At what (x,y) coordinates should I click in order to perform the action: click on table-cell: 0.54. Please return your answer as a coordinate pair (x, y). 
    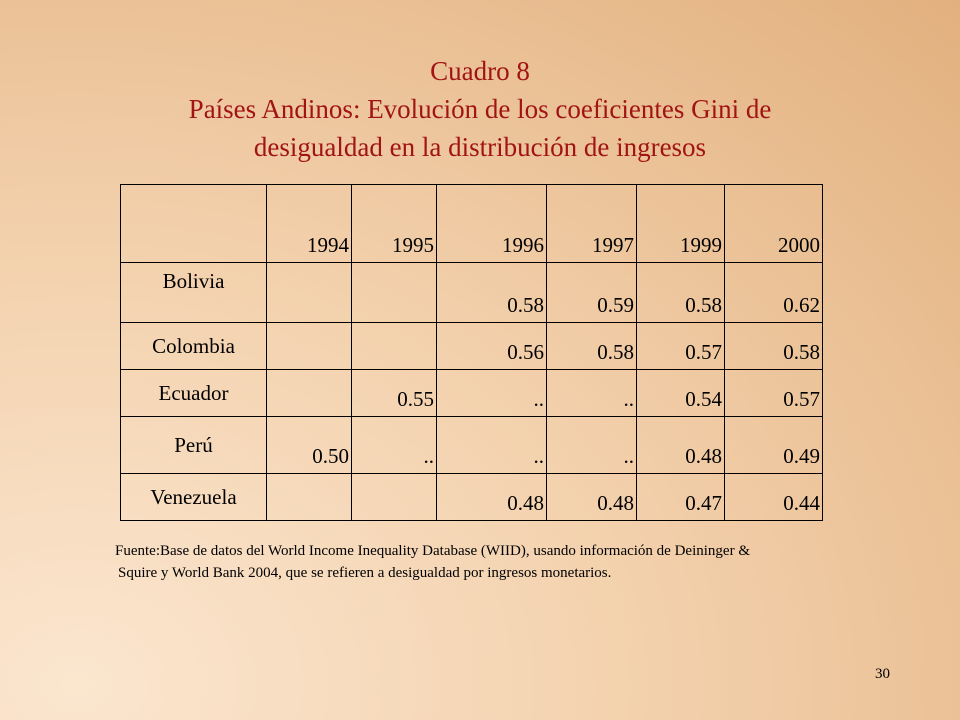
    Looking at the image, I should click on (680, 393).